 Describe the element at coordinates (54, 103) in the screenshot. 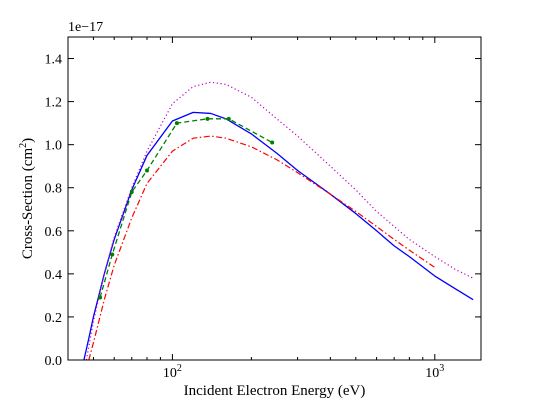

I see `y-tick-label: 1.2` at that location.